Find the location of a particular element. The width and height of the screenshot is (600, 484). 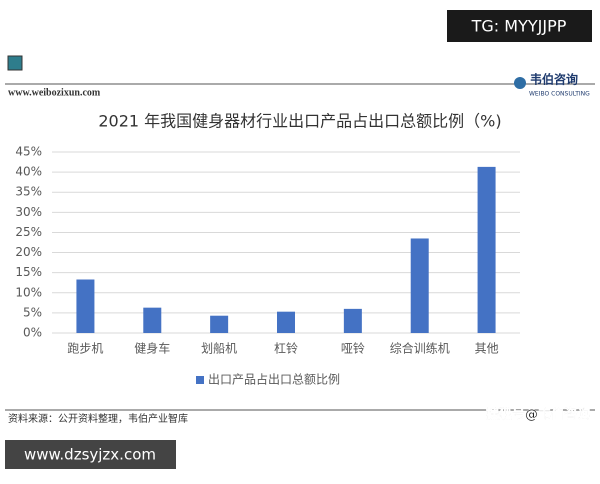

y-tick-label: 45% is located at coordinates (28, 152).